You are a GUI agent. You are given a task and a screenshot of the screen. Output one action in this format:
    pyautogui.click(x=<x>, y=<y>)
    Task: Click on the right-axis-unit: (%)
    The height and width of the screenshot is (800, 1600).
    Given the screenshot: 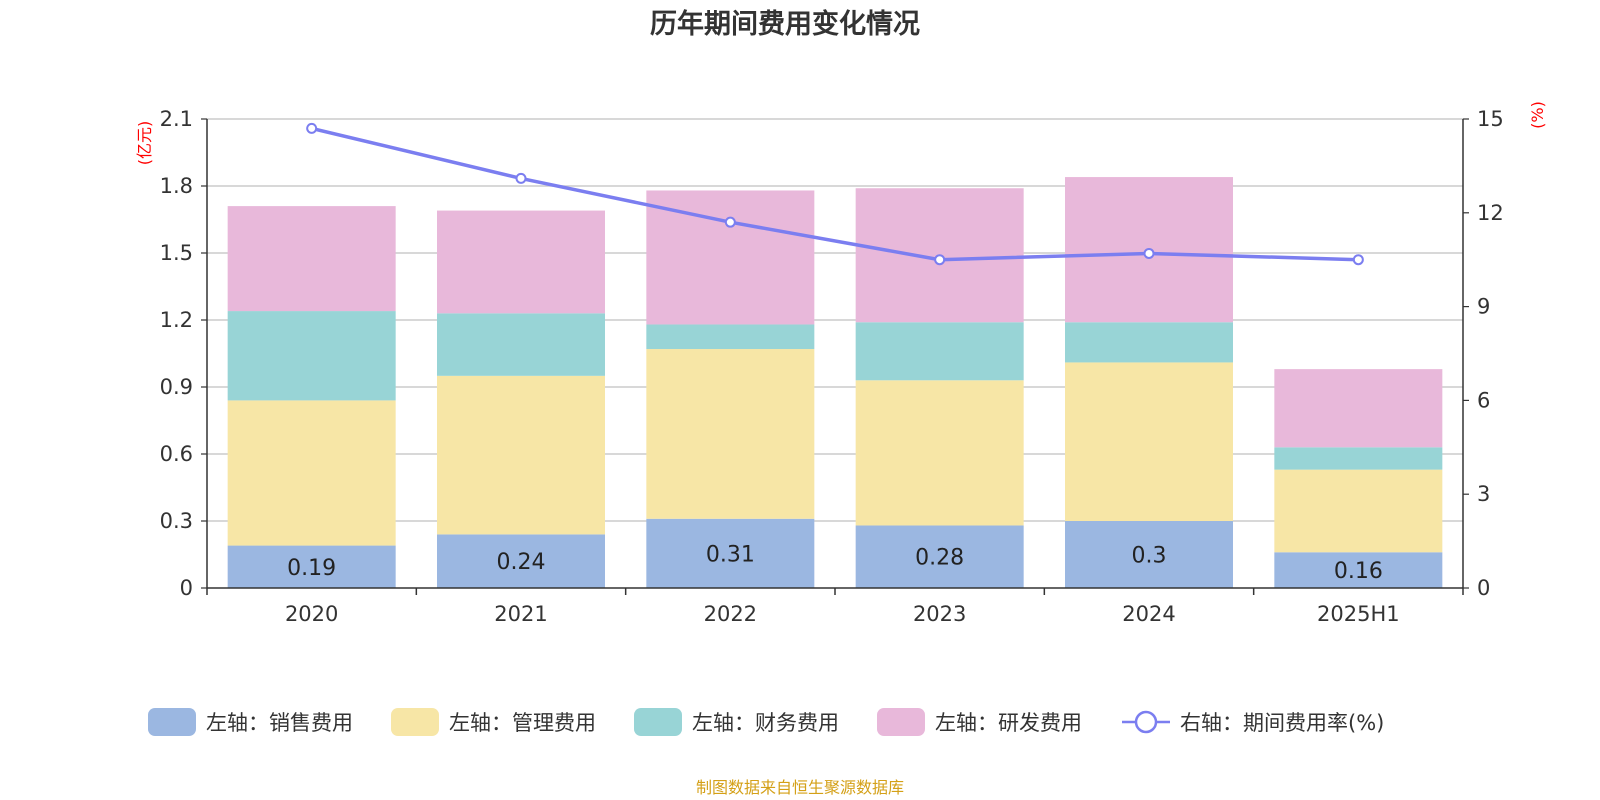 What is the action you would take?
    pyautogui.click(x=1537, y=115)
    